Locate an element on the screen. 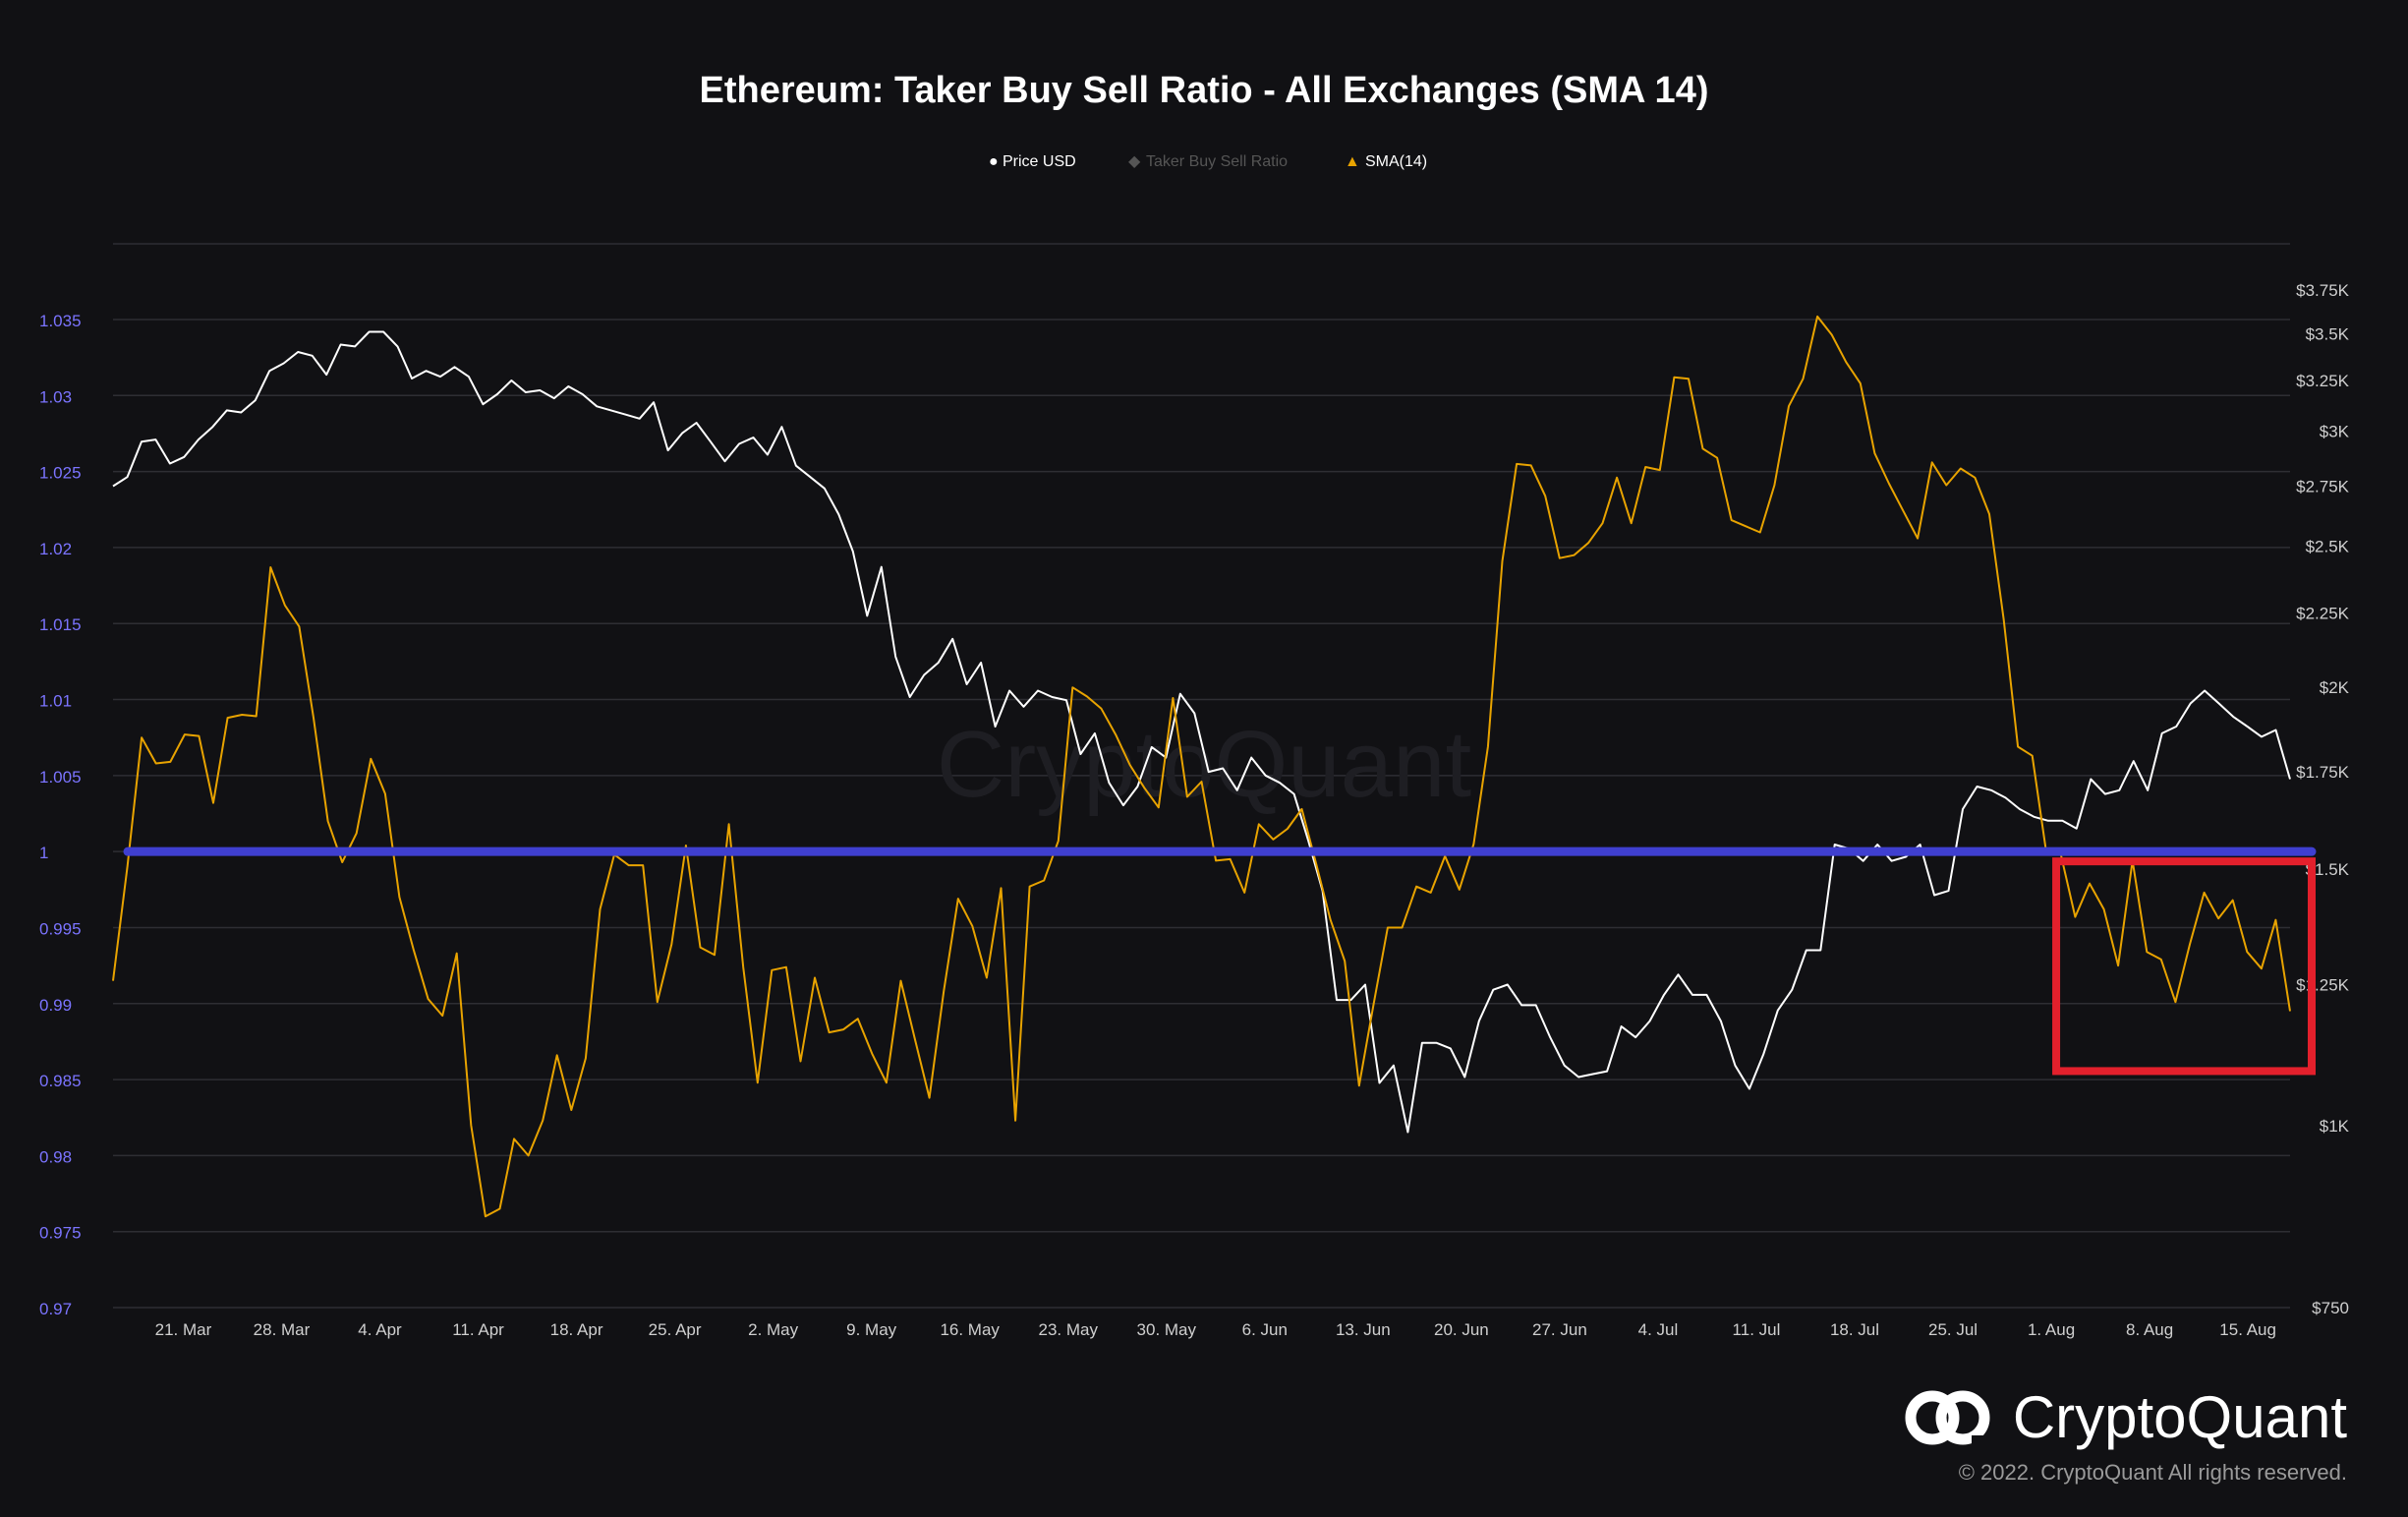 The width and height of the screenshot is (2408, 1517). y-left-tick-label: 1.025 is located at coordinates (60, 473).